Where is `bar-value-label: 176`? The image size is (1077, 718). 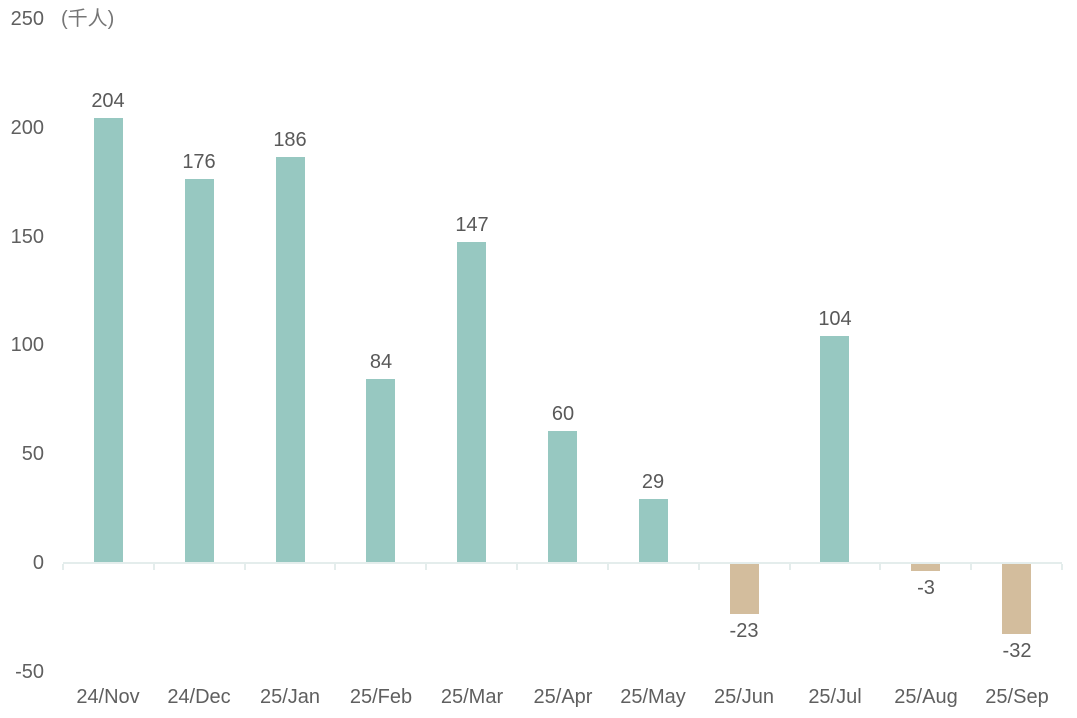 bar-value-label: 176 is located at coordinates (199, 162).